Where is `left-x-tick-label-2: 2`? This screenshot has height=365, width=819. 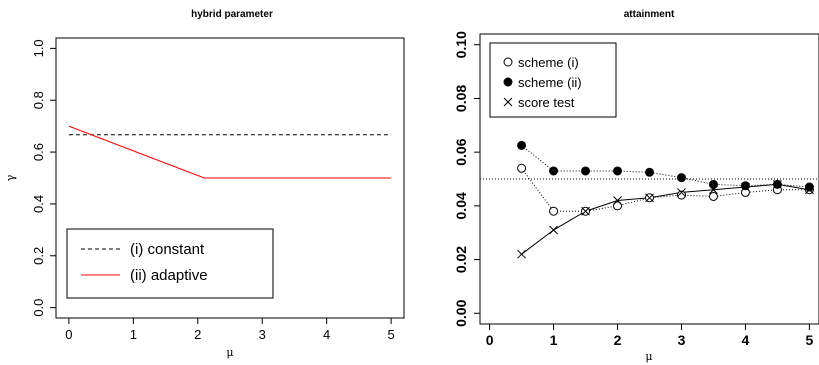 left-x-tick-label-2: 2 is located at coordinates (197, 334).